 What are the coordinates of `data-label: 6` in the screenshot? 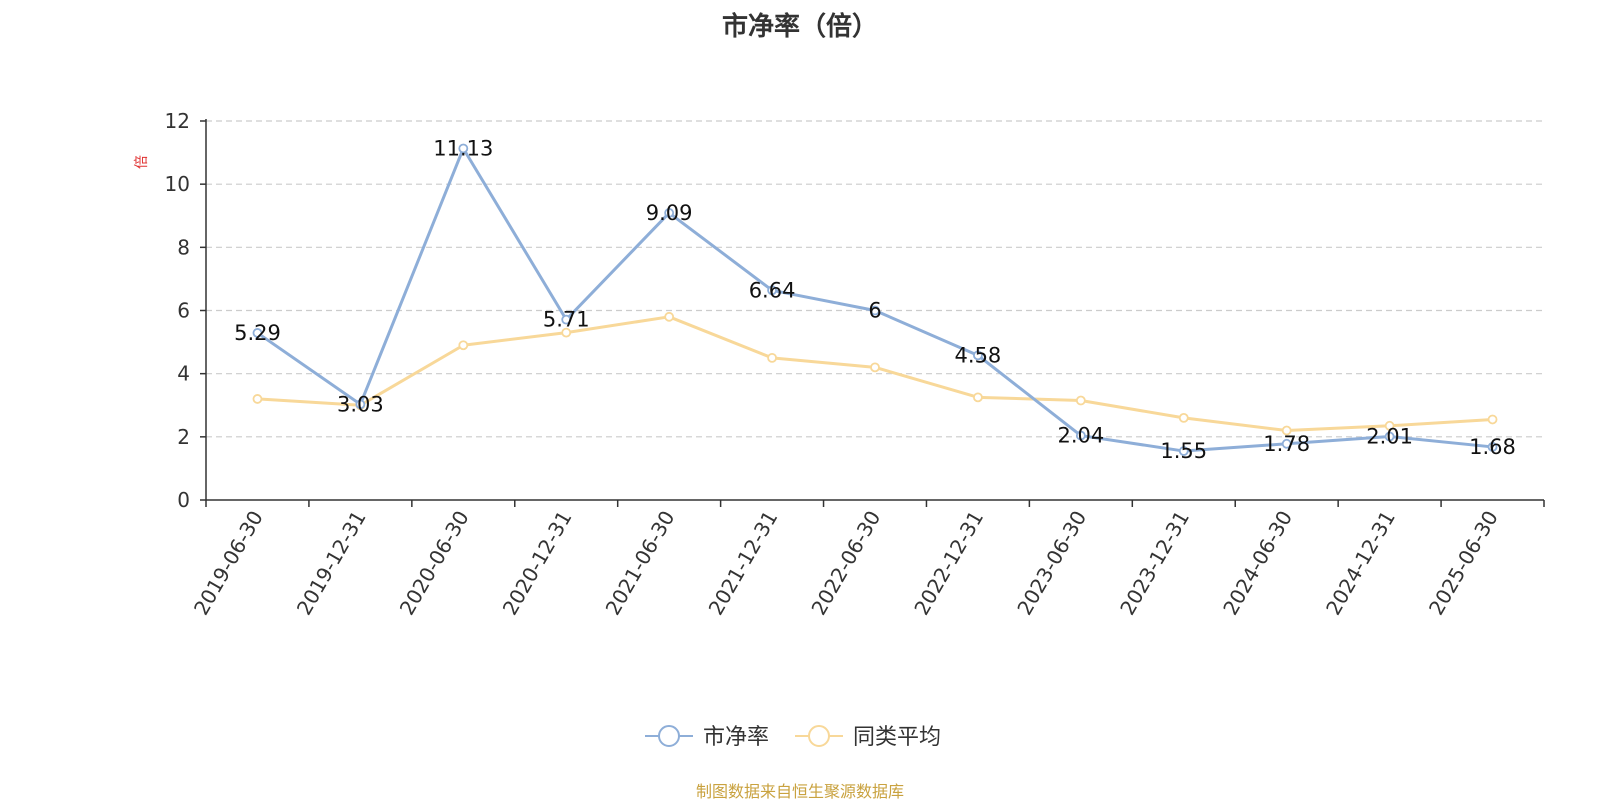 It's located at (874, 311).